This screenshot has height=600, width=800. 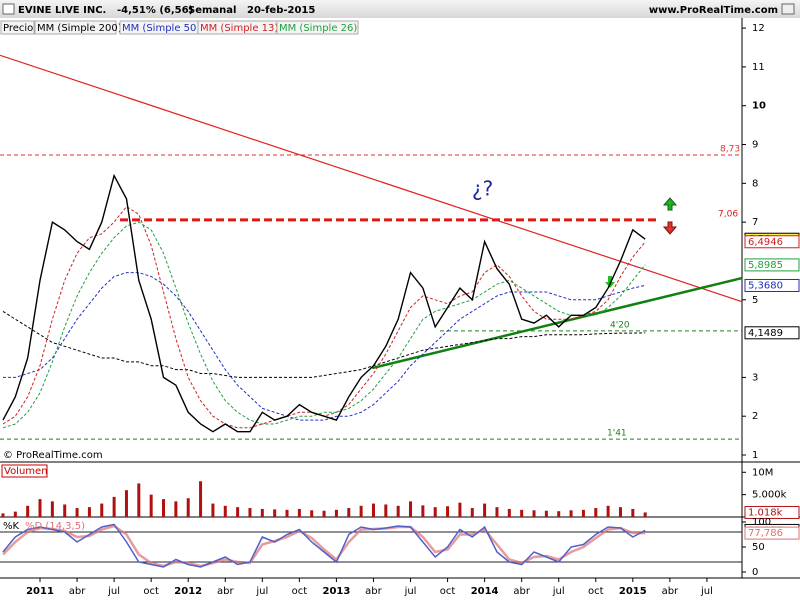 What do you see at coordinates (758, 547) in the screenshot?
I see `y-tick-label: 50` at bounding box center [758, 547].